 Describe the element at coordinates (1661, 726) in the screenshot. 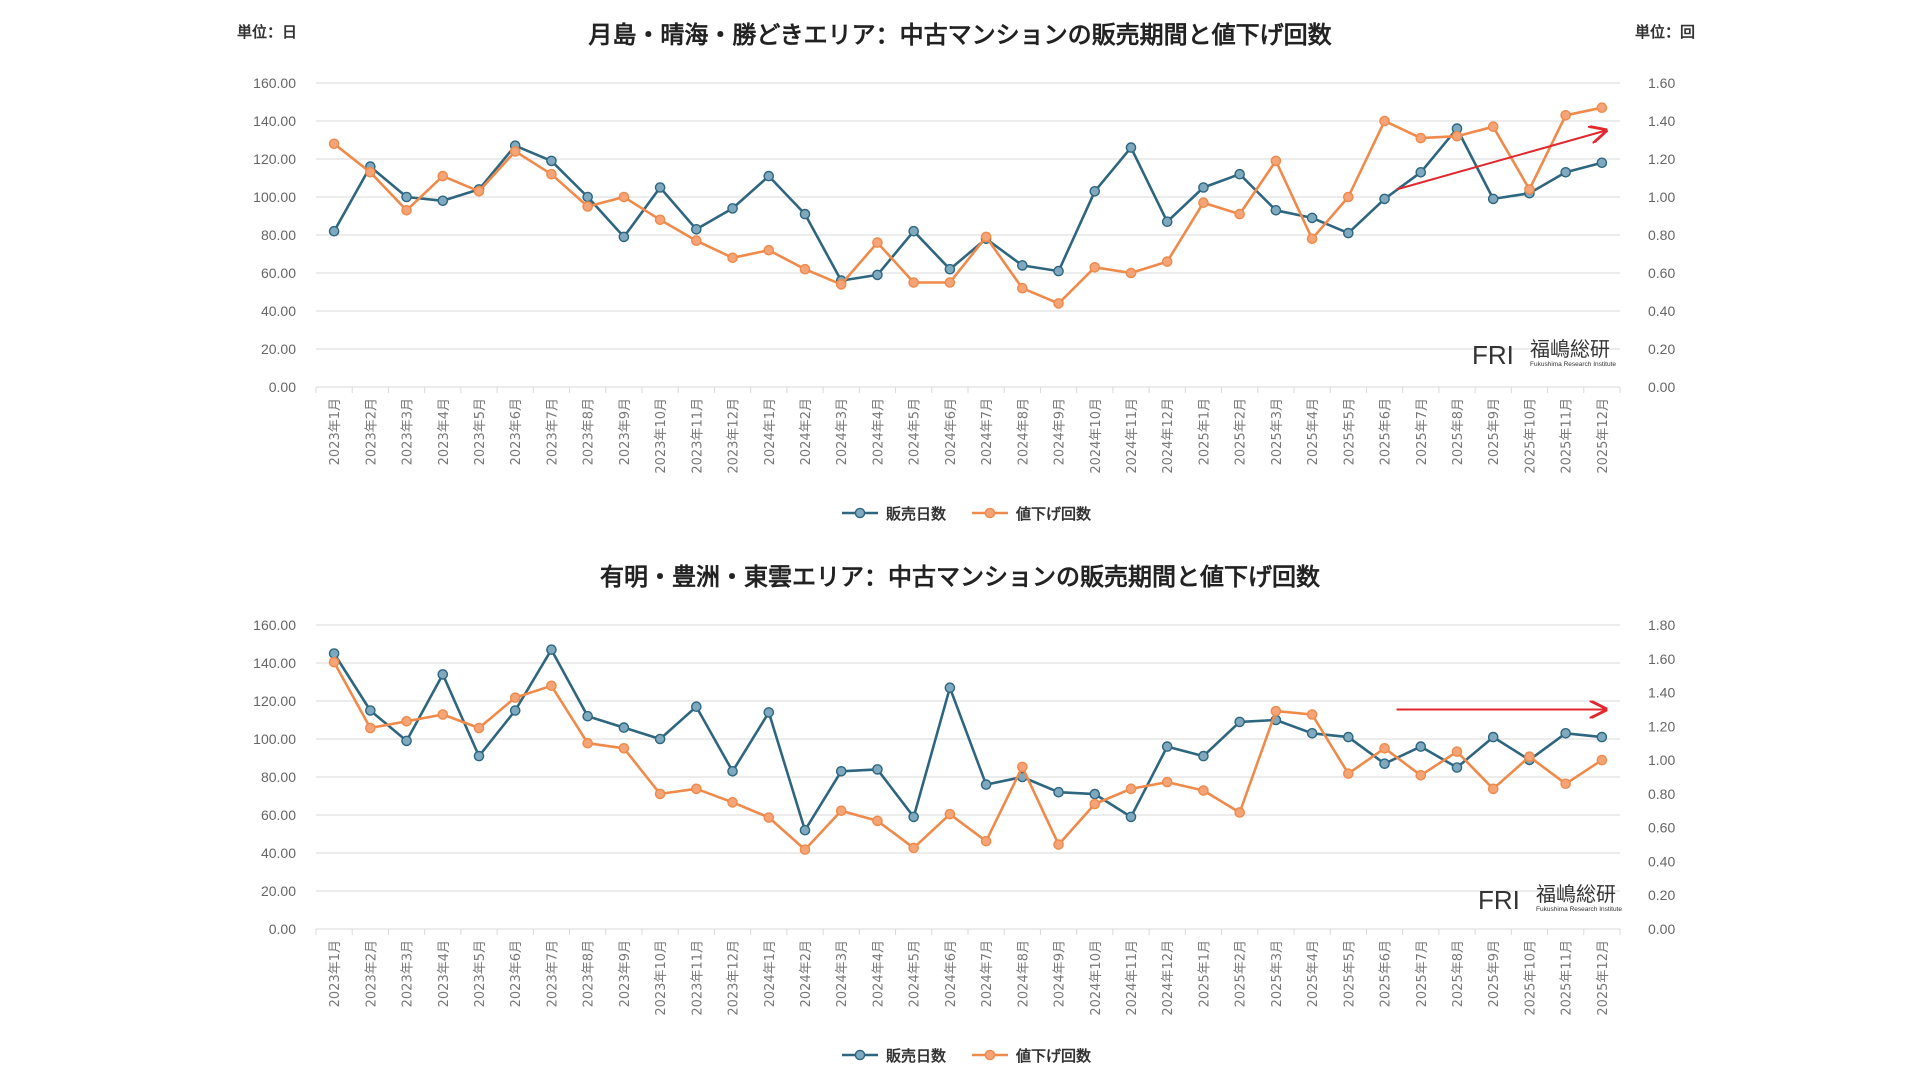

I see `chart2-ytick-right: 1.20` at that location.